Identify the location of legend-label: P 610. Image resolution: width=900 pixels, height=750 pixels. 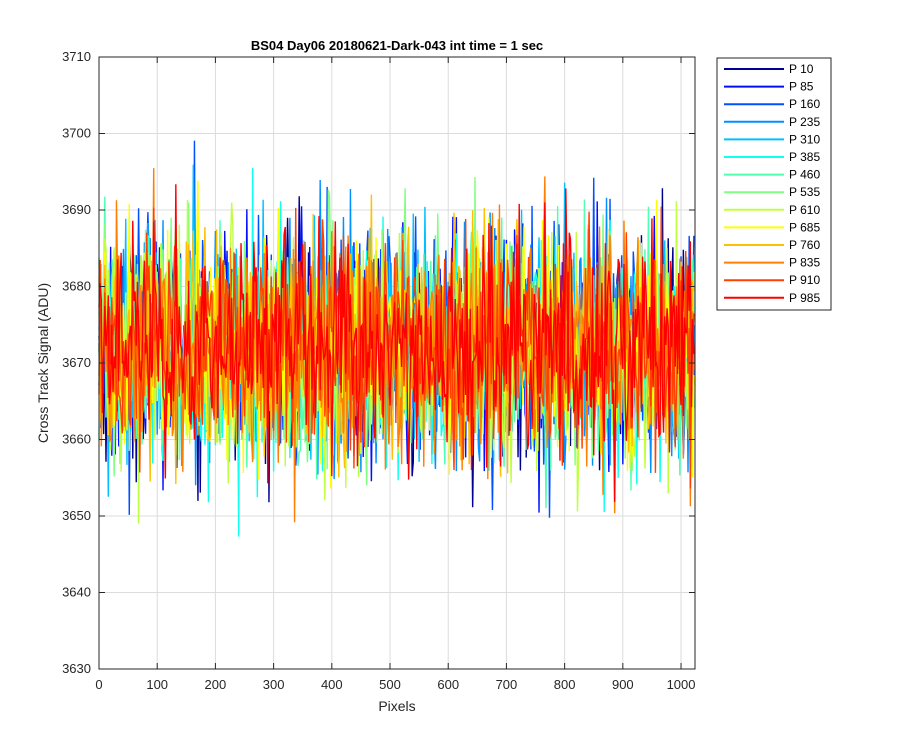
(804, 210).